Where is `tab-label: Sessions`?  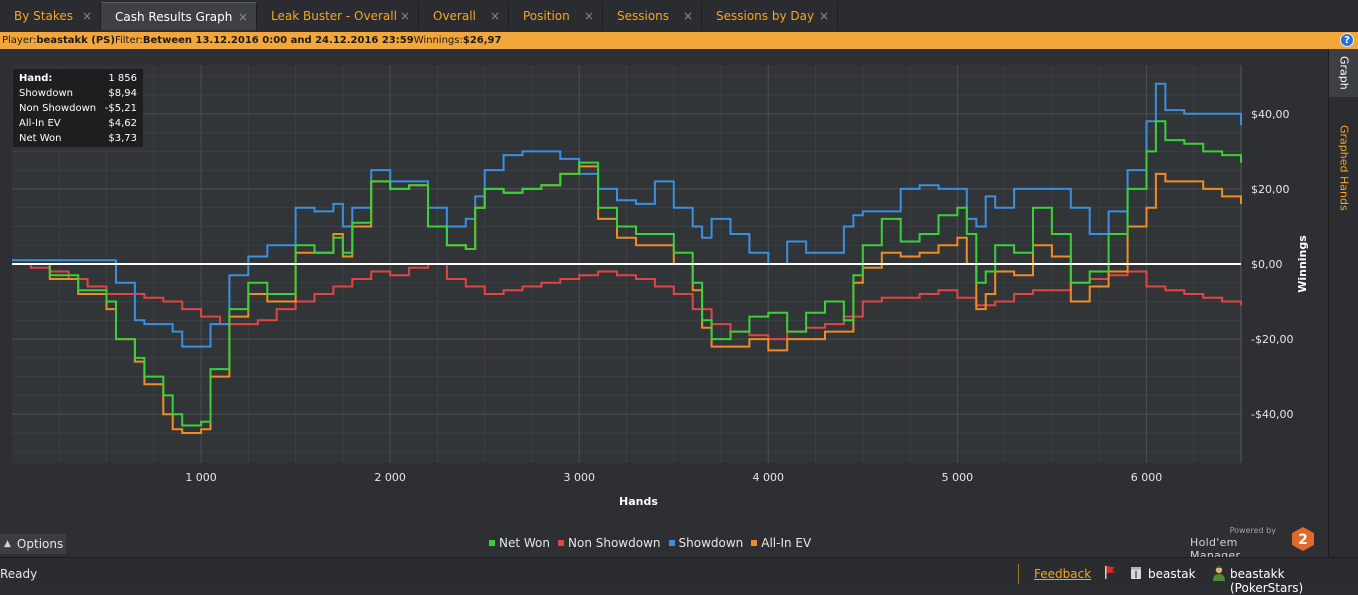 tab-label: Sessions is located at coordinates (643, 16).